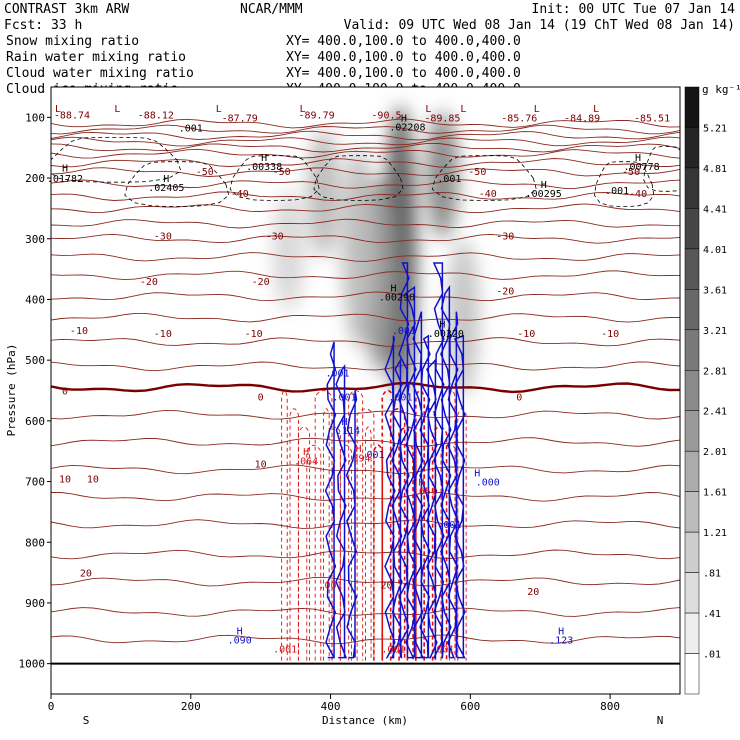  I want to click on isotherm-label: -20, so click(149, 282).